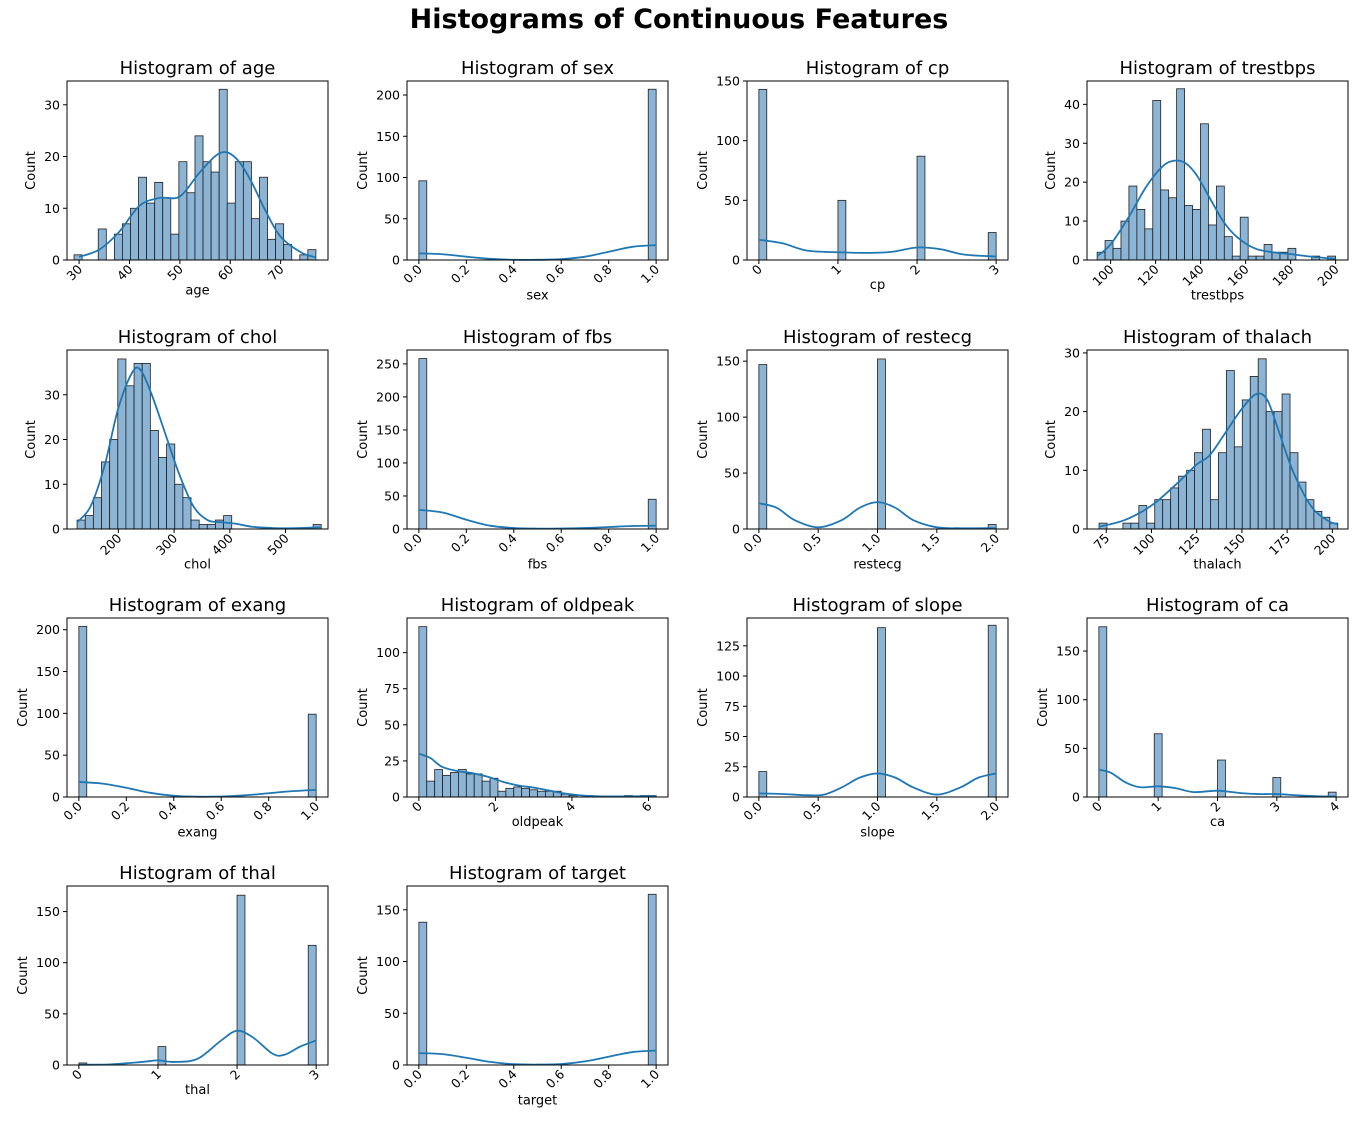  I want to click on subplot-title: Histogram of cp, so click(878, 68).